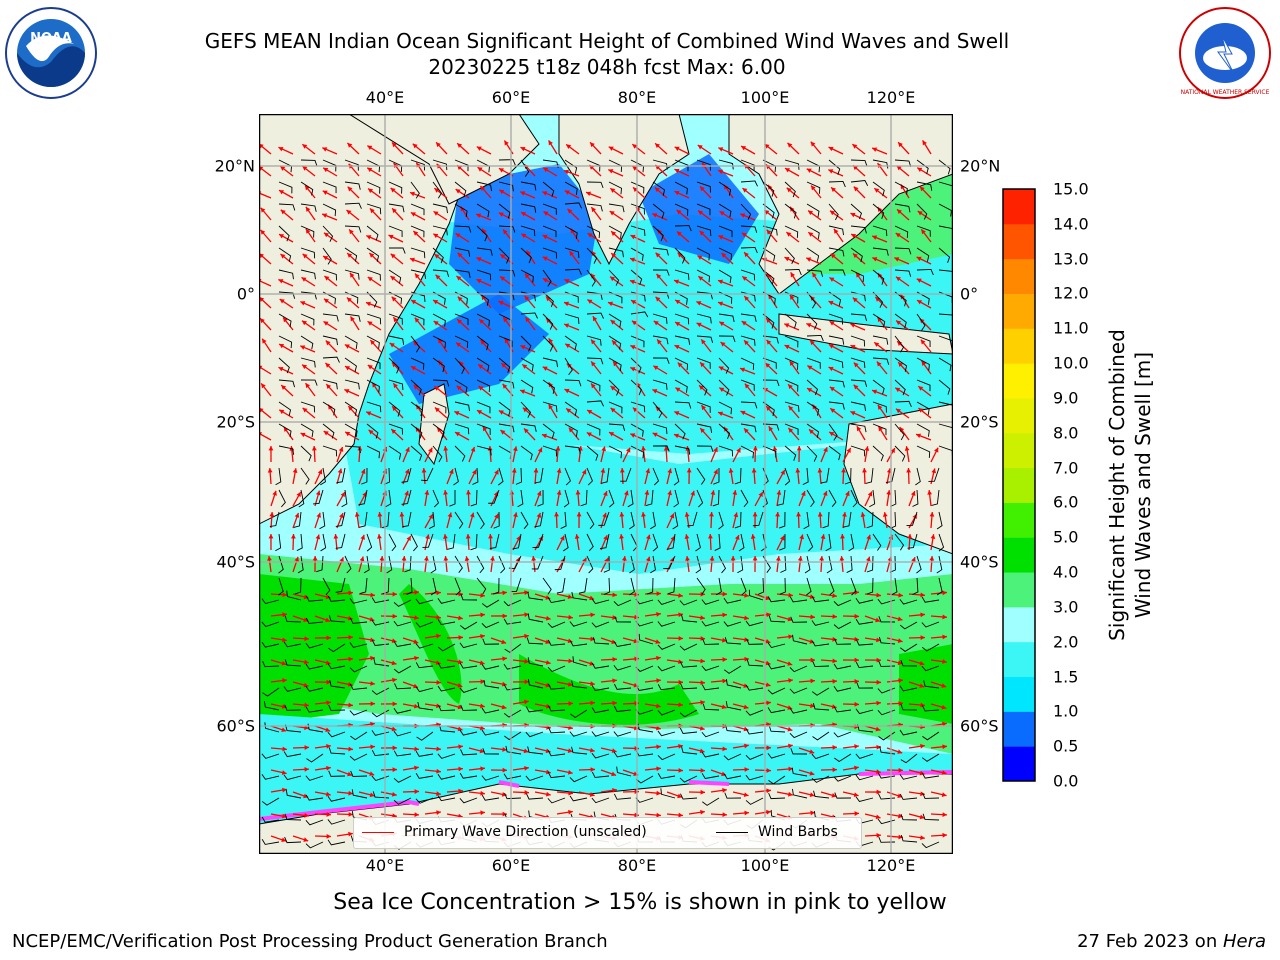 This screenshot has height=960, width=1280. Describe the element at coordinates (609, 689) in the screenshot. I see `wave-band-max-central` at that location.